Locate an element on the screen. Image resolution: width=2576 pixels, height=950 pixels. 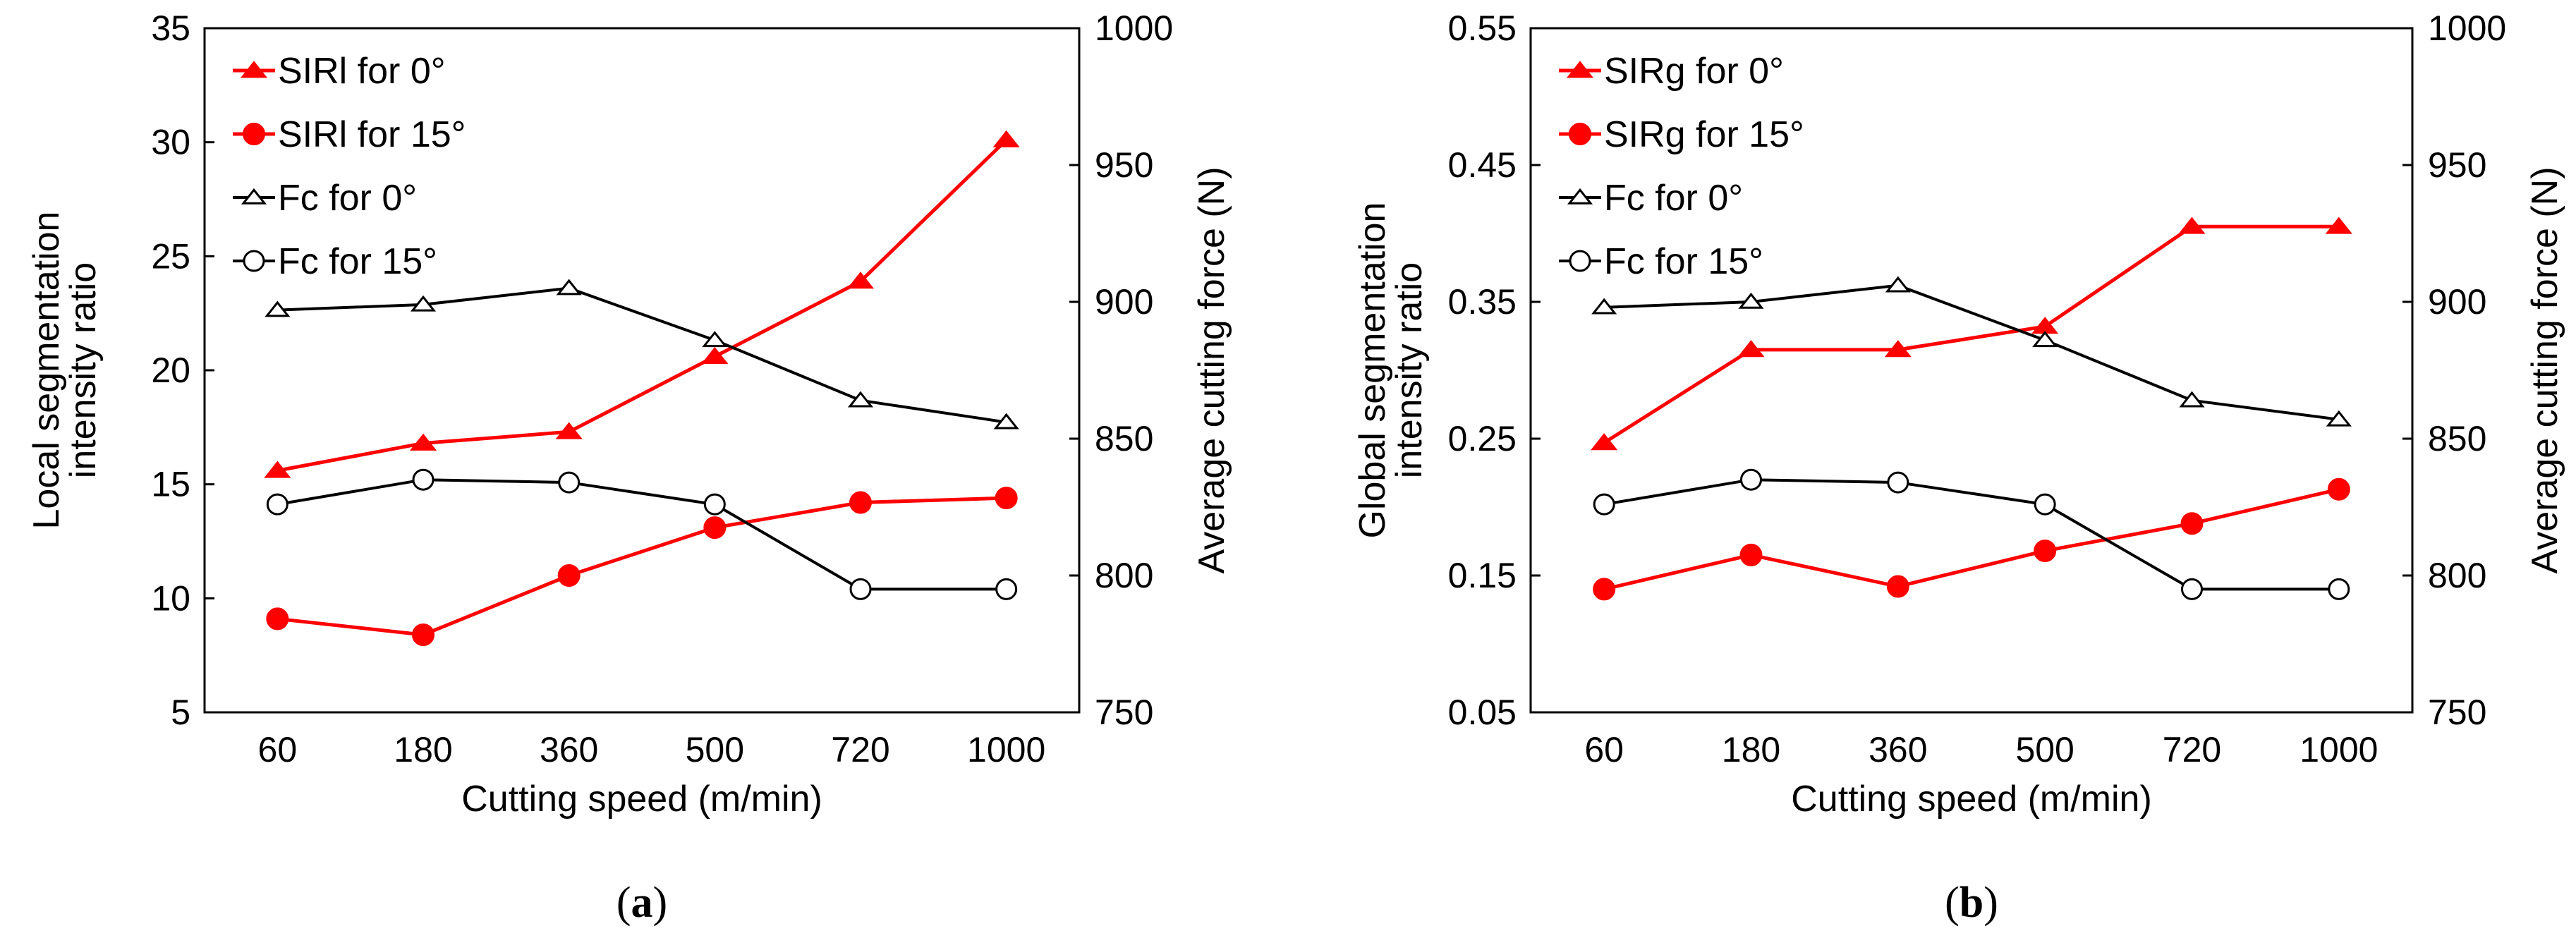
y-axis-label-left-line1: Local segmentation is located at coordinates (46, 371).